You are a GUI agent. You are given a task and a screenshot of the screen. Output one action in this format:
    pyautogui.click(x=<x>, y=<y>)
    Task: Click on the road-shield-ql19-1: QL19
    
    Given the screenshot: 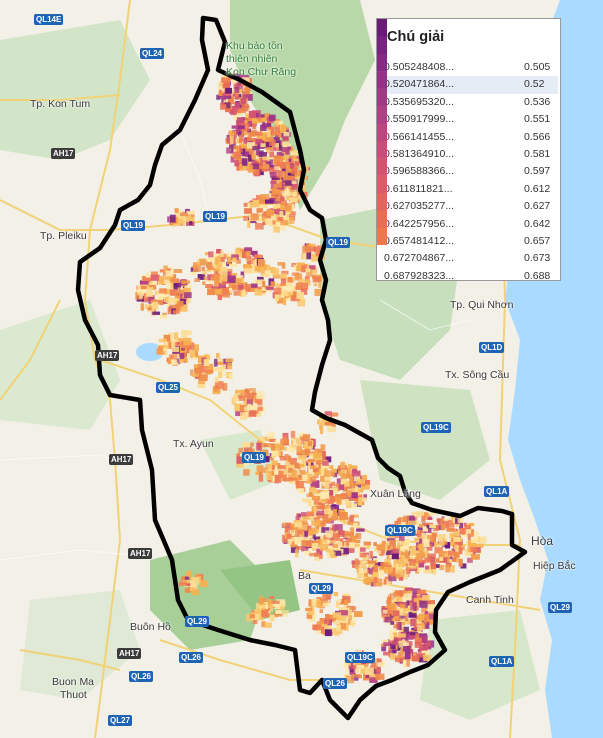 What is the action you would take?
    pyautogui.click(x=133, y=225)
    